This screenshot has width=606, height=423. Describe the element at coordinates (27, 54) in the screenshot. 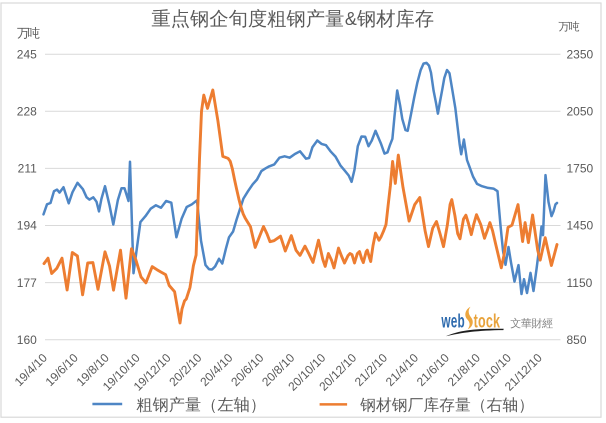

I see `svg-text: 245` at that location.